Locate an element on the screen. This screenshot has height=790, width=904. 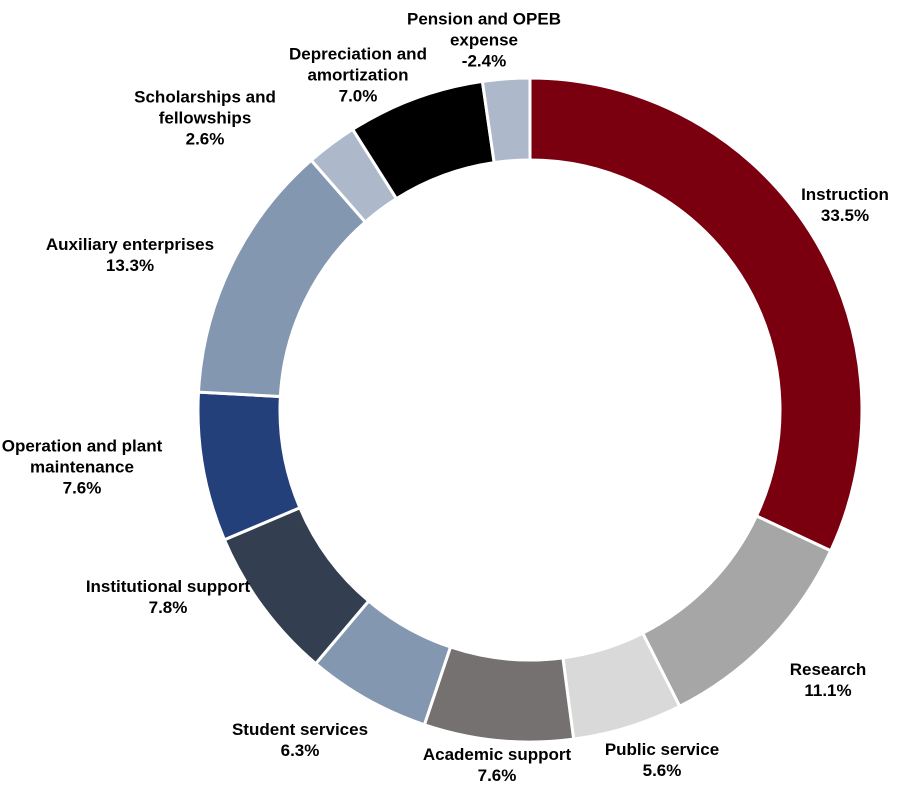
value-label: 33.5% is located at coordinates (845, 215).